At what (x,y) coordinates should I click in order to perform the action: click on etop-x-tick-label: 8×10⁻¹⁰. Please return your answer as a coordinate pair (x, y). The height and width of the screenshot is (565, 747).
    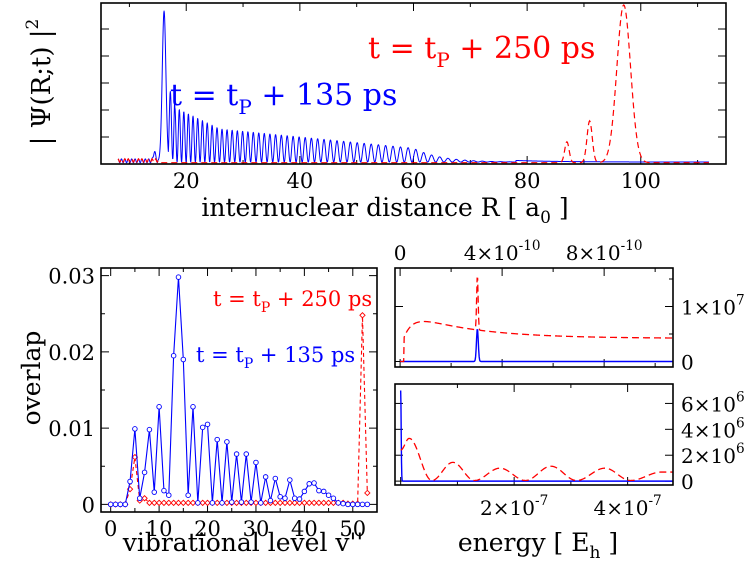
    Looking at the image, I should click on (604, 251).